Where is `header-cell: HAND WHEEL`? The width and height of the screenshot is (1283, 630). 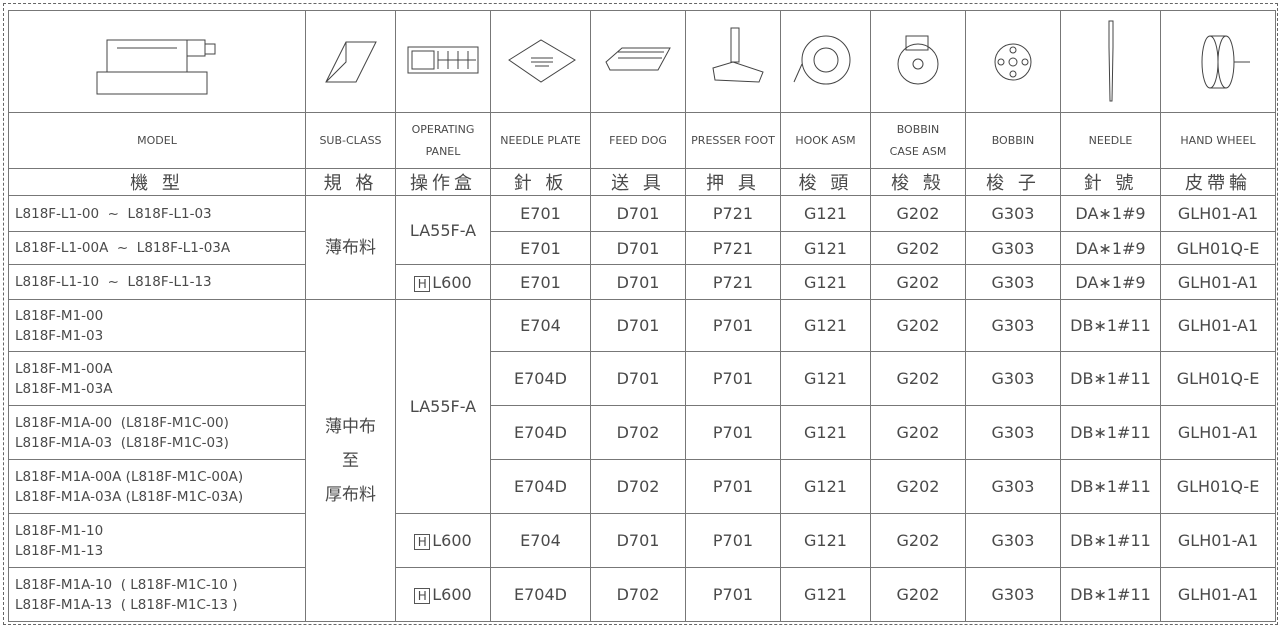
header-cell: HAND WHEEL is located at coordinates (1218, 140).